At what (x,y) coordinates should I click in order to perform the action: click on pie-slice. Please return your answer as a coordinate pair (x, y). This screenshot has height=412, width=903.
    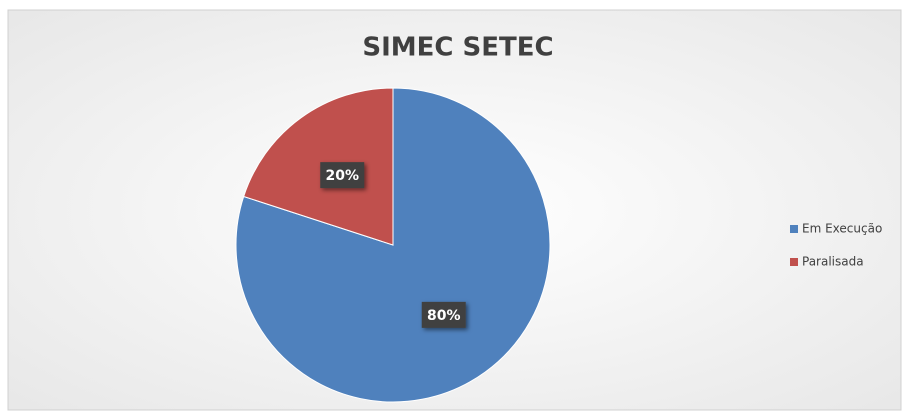
    Looking at the image, I should click on (318, 166).